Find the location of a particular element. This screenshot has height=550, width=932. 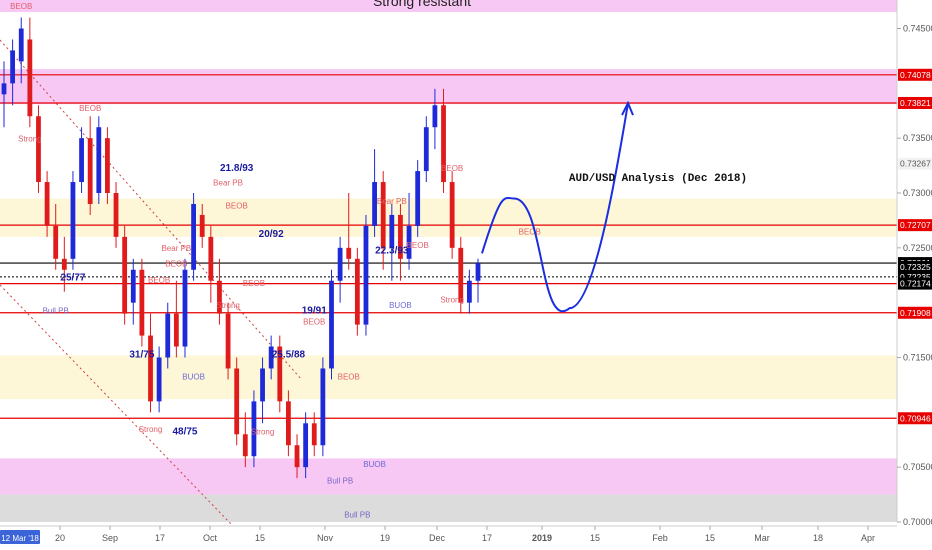

price-label-3: 0.72707 is located at coordinates (915, 225).